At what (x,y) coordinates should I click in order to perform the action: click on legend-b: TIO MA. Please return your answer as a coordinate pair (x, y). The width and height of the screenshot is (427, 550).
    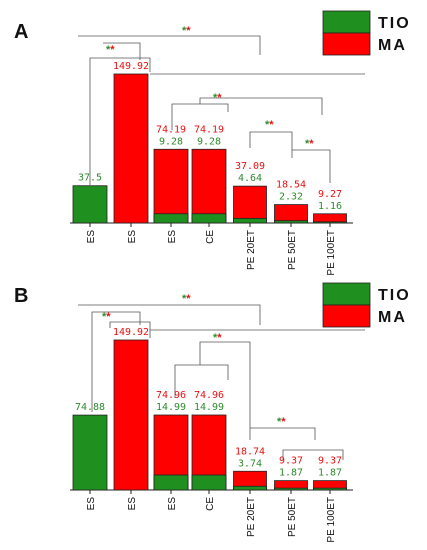
    Looking at the image, I should click on (366, 305).